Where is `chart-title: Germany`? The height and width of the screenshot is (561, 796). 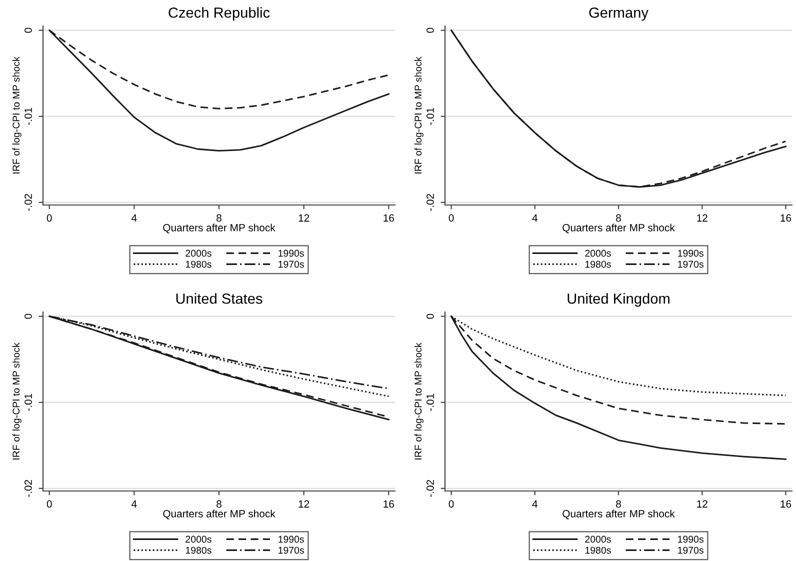 chart-title: Germany is located at coordinates (618, 14).